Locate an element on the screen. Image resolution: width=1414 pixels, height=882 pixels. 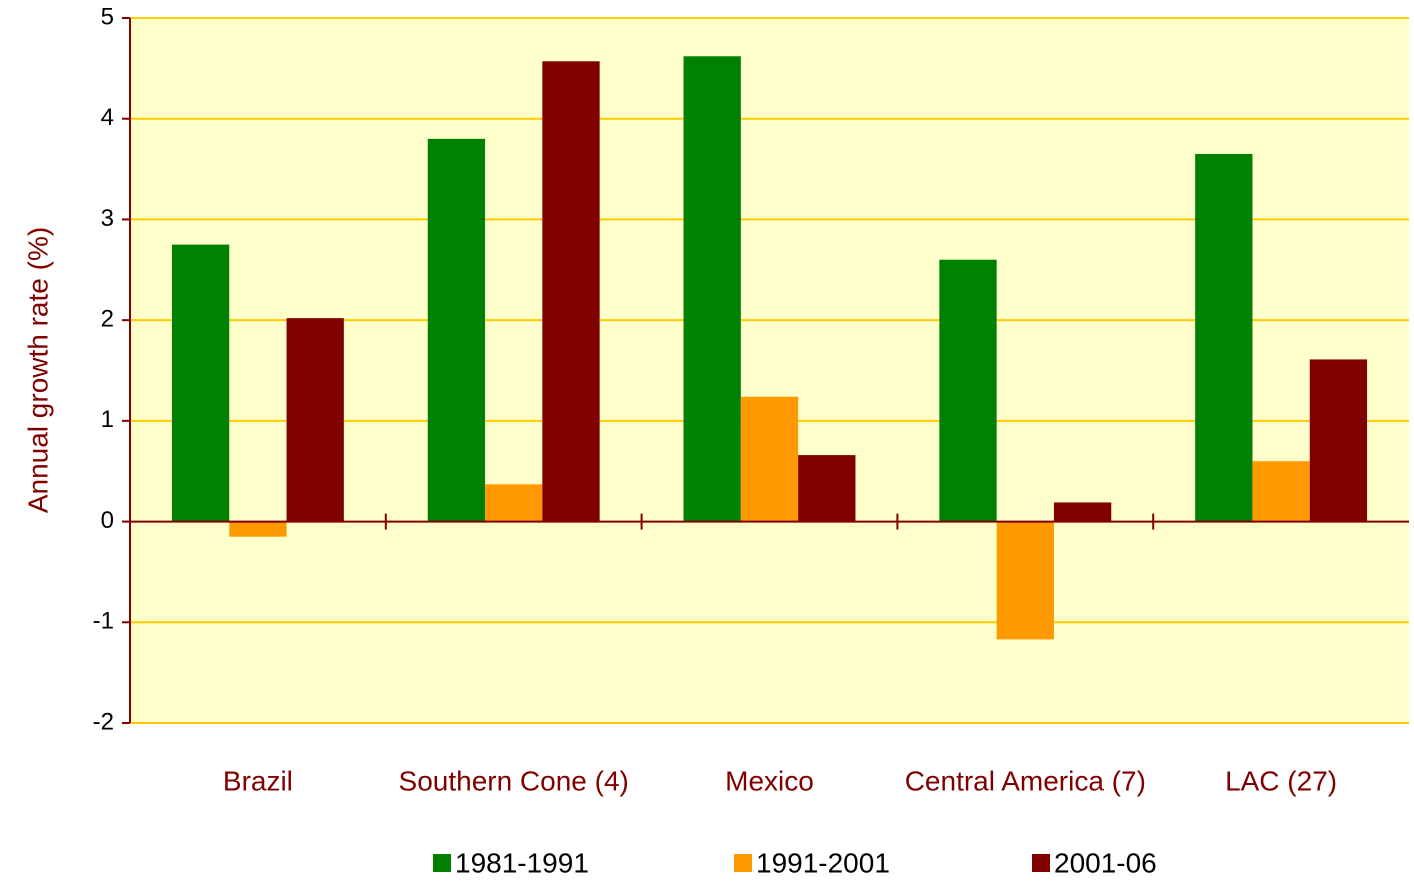
y-tick-label: 1 is located at coordinates (107, 419).